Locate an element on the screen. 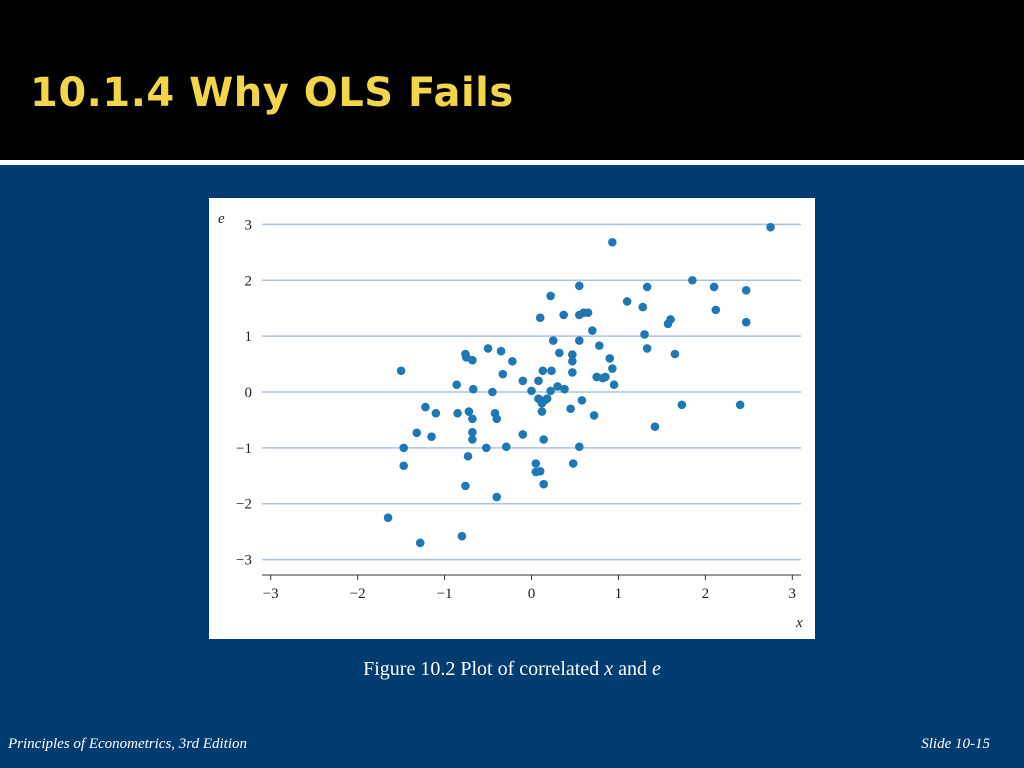 The width and height of the screenshot is (1024, 768). footer-book-title: Principles of Econometrics, 3rd Edition is located at coordinates (127, 744).